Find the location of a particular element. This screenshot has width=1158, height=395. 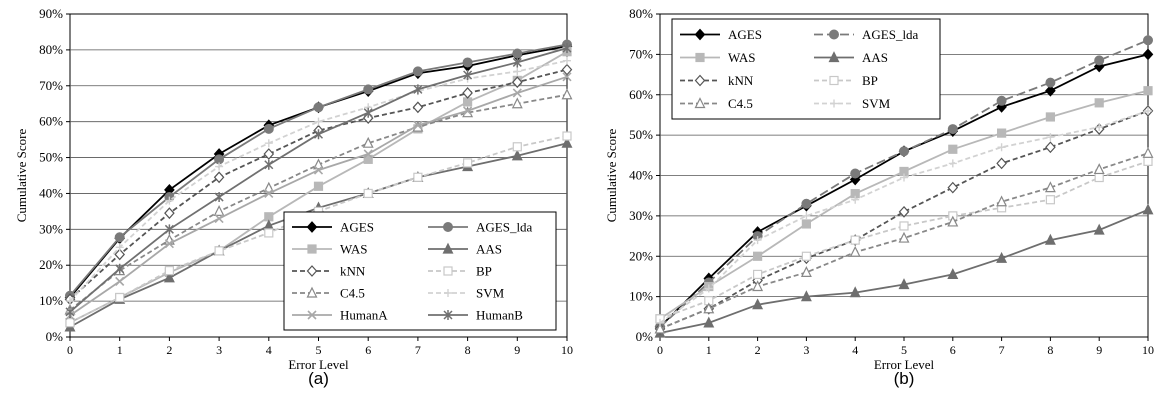

legend-label: AAS is located at coordinates (489, 249).